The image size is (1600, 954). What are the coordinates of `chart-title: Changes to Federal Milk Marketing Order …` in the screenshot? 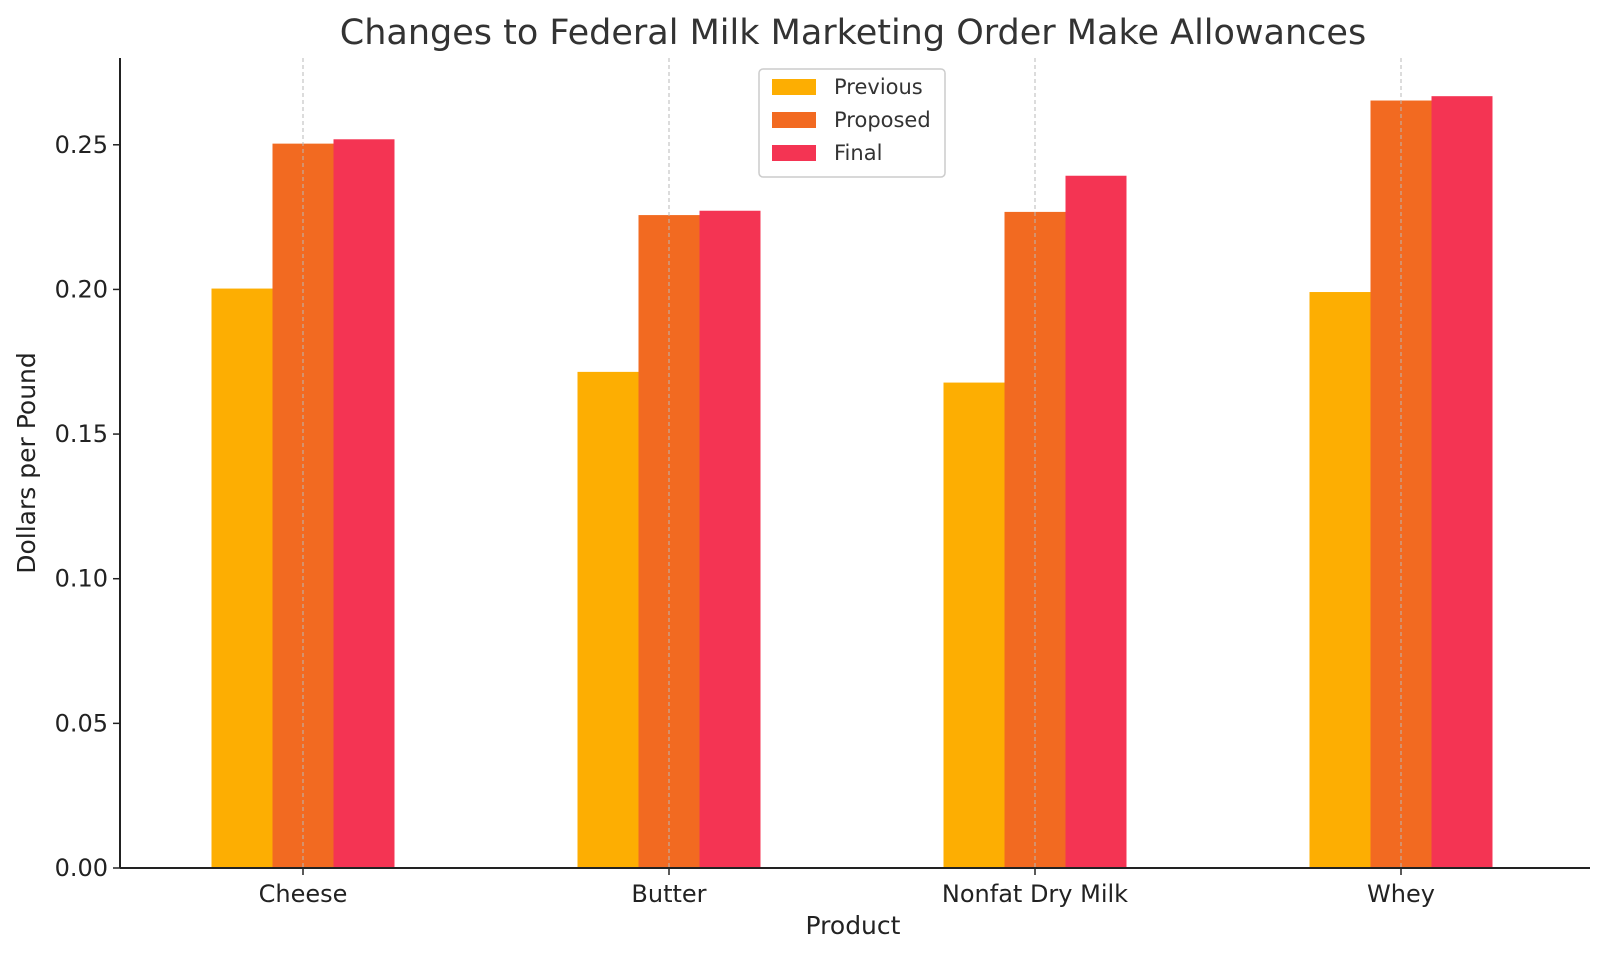 It's located at (853, 33).